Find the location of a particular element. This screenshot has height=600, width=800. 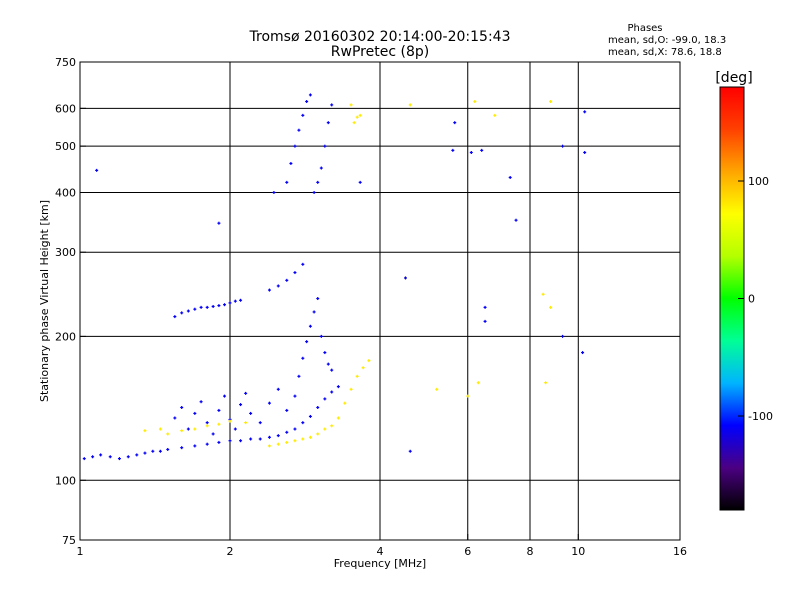

stats-heading: Phases is located at coordinates (644, 28).